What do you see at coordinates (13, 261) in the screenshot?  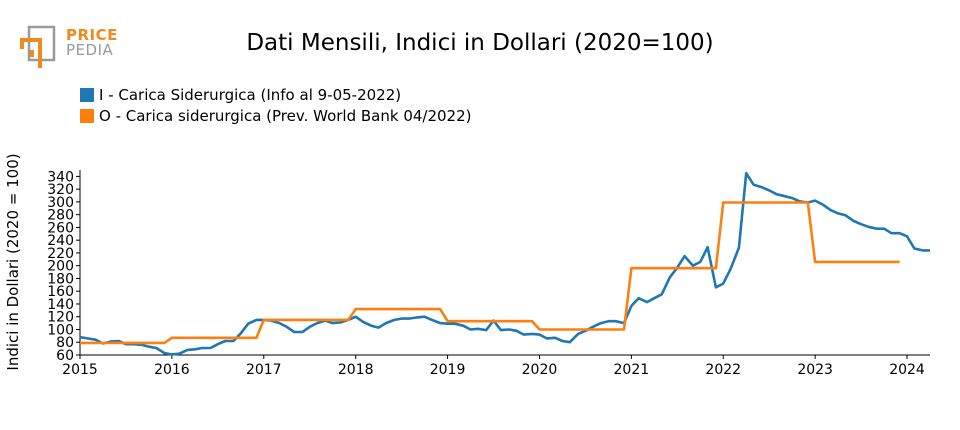 I see `y-axis-label: Indici in Dollari (2020 = 100)` at bounding box center [13, 261].